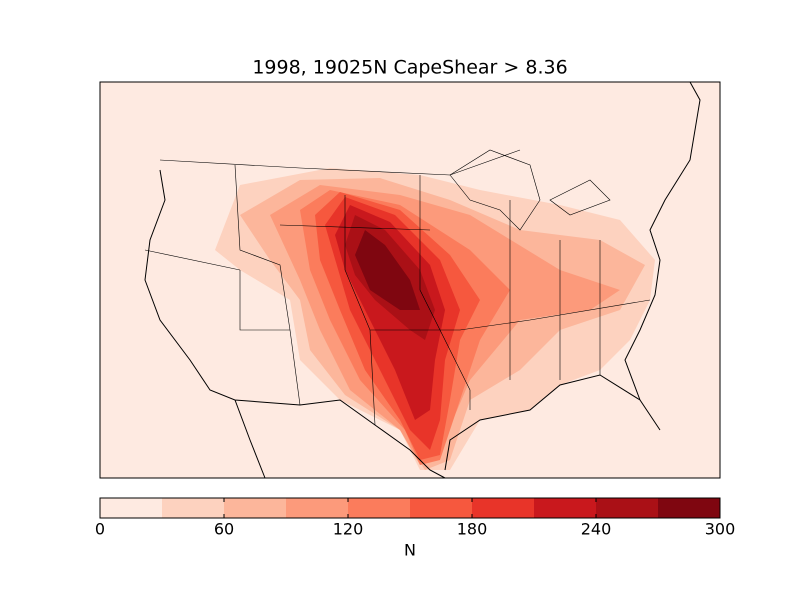 This screenshot has height=600, width=800. What do you see at coordinates (472, 529) in the screenshot?
I see `colorbar-tick-label: 180` at bounding box center [472, 529].